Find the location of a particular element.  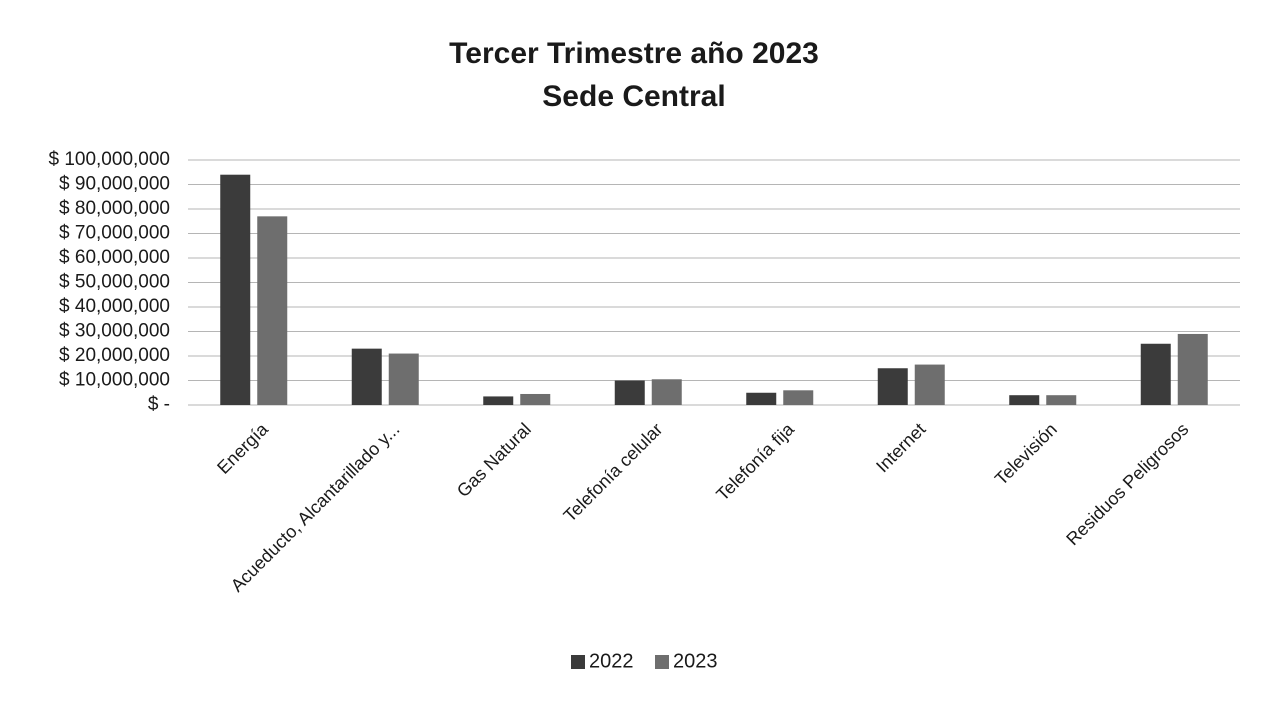

y-tick-label: $ 50,000,000 is located at coordinates (114, 282).